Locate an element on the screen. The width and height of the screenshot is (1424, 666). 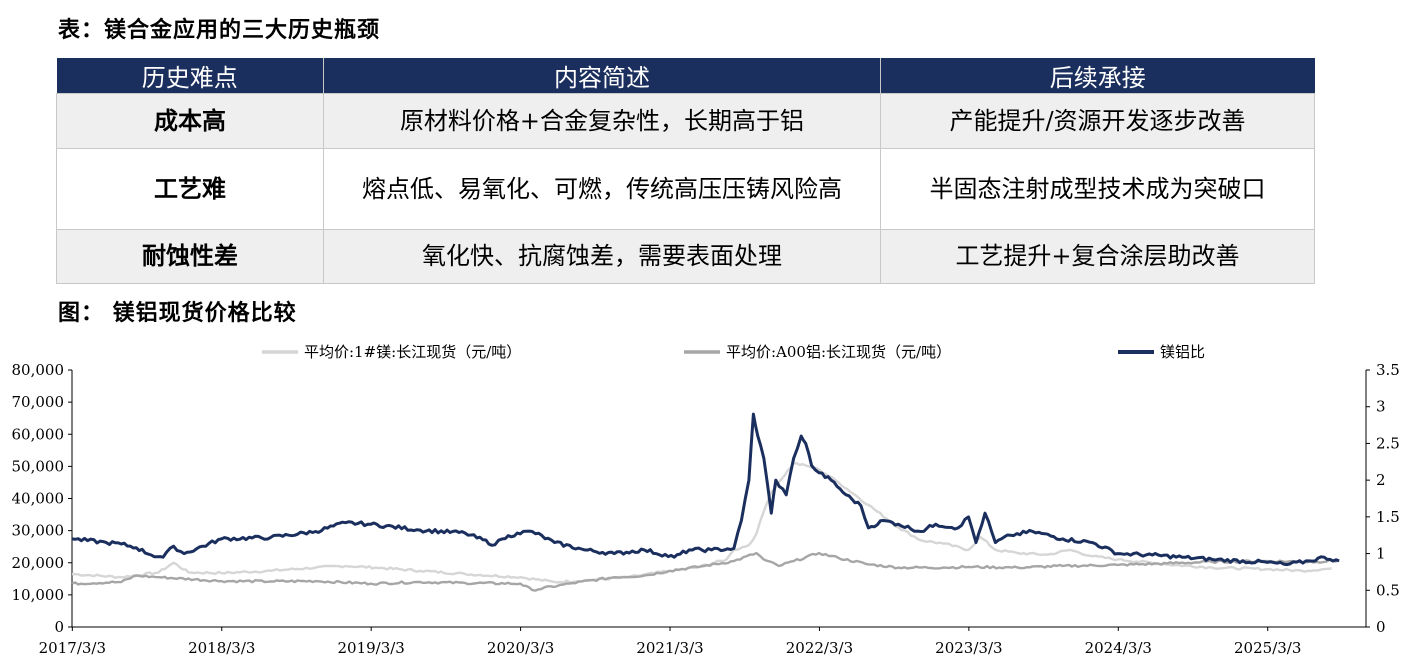
x-tick-label: 2018/3/3 is located at coordinates (221, 648).